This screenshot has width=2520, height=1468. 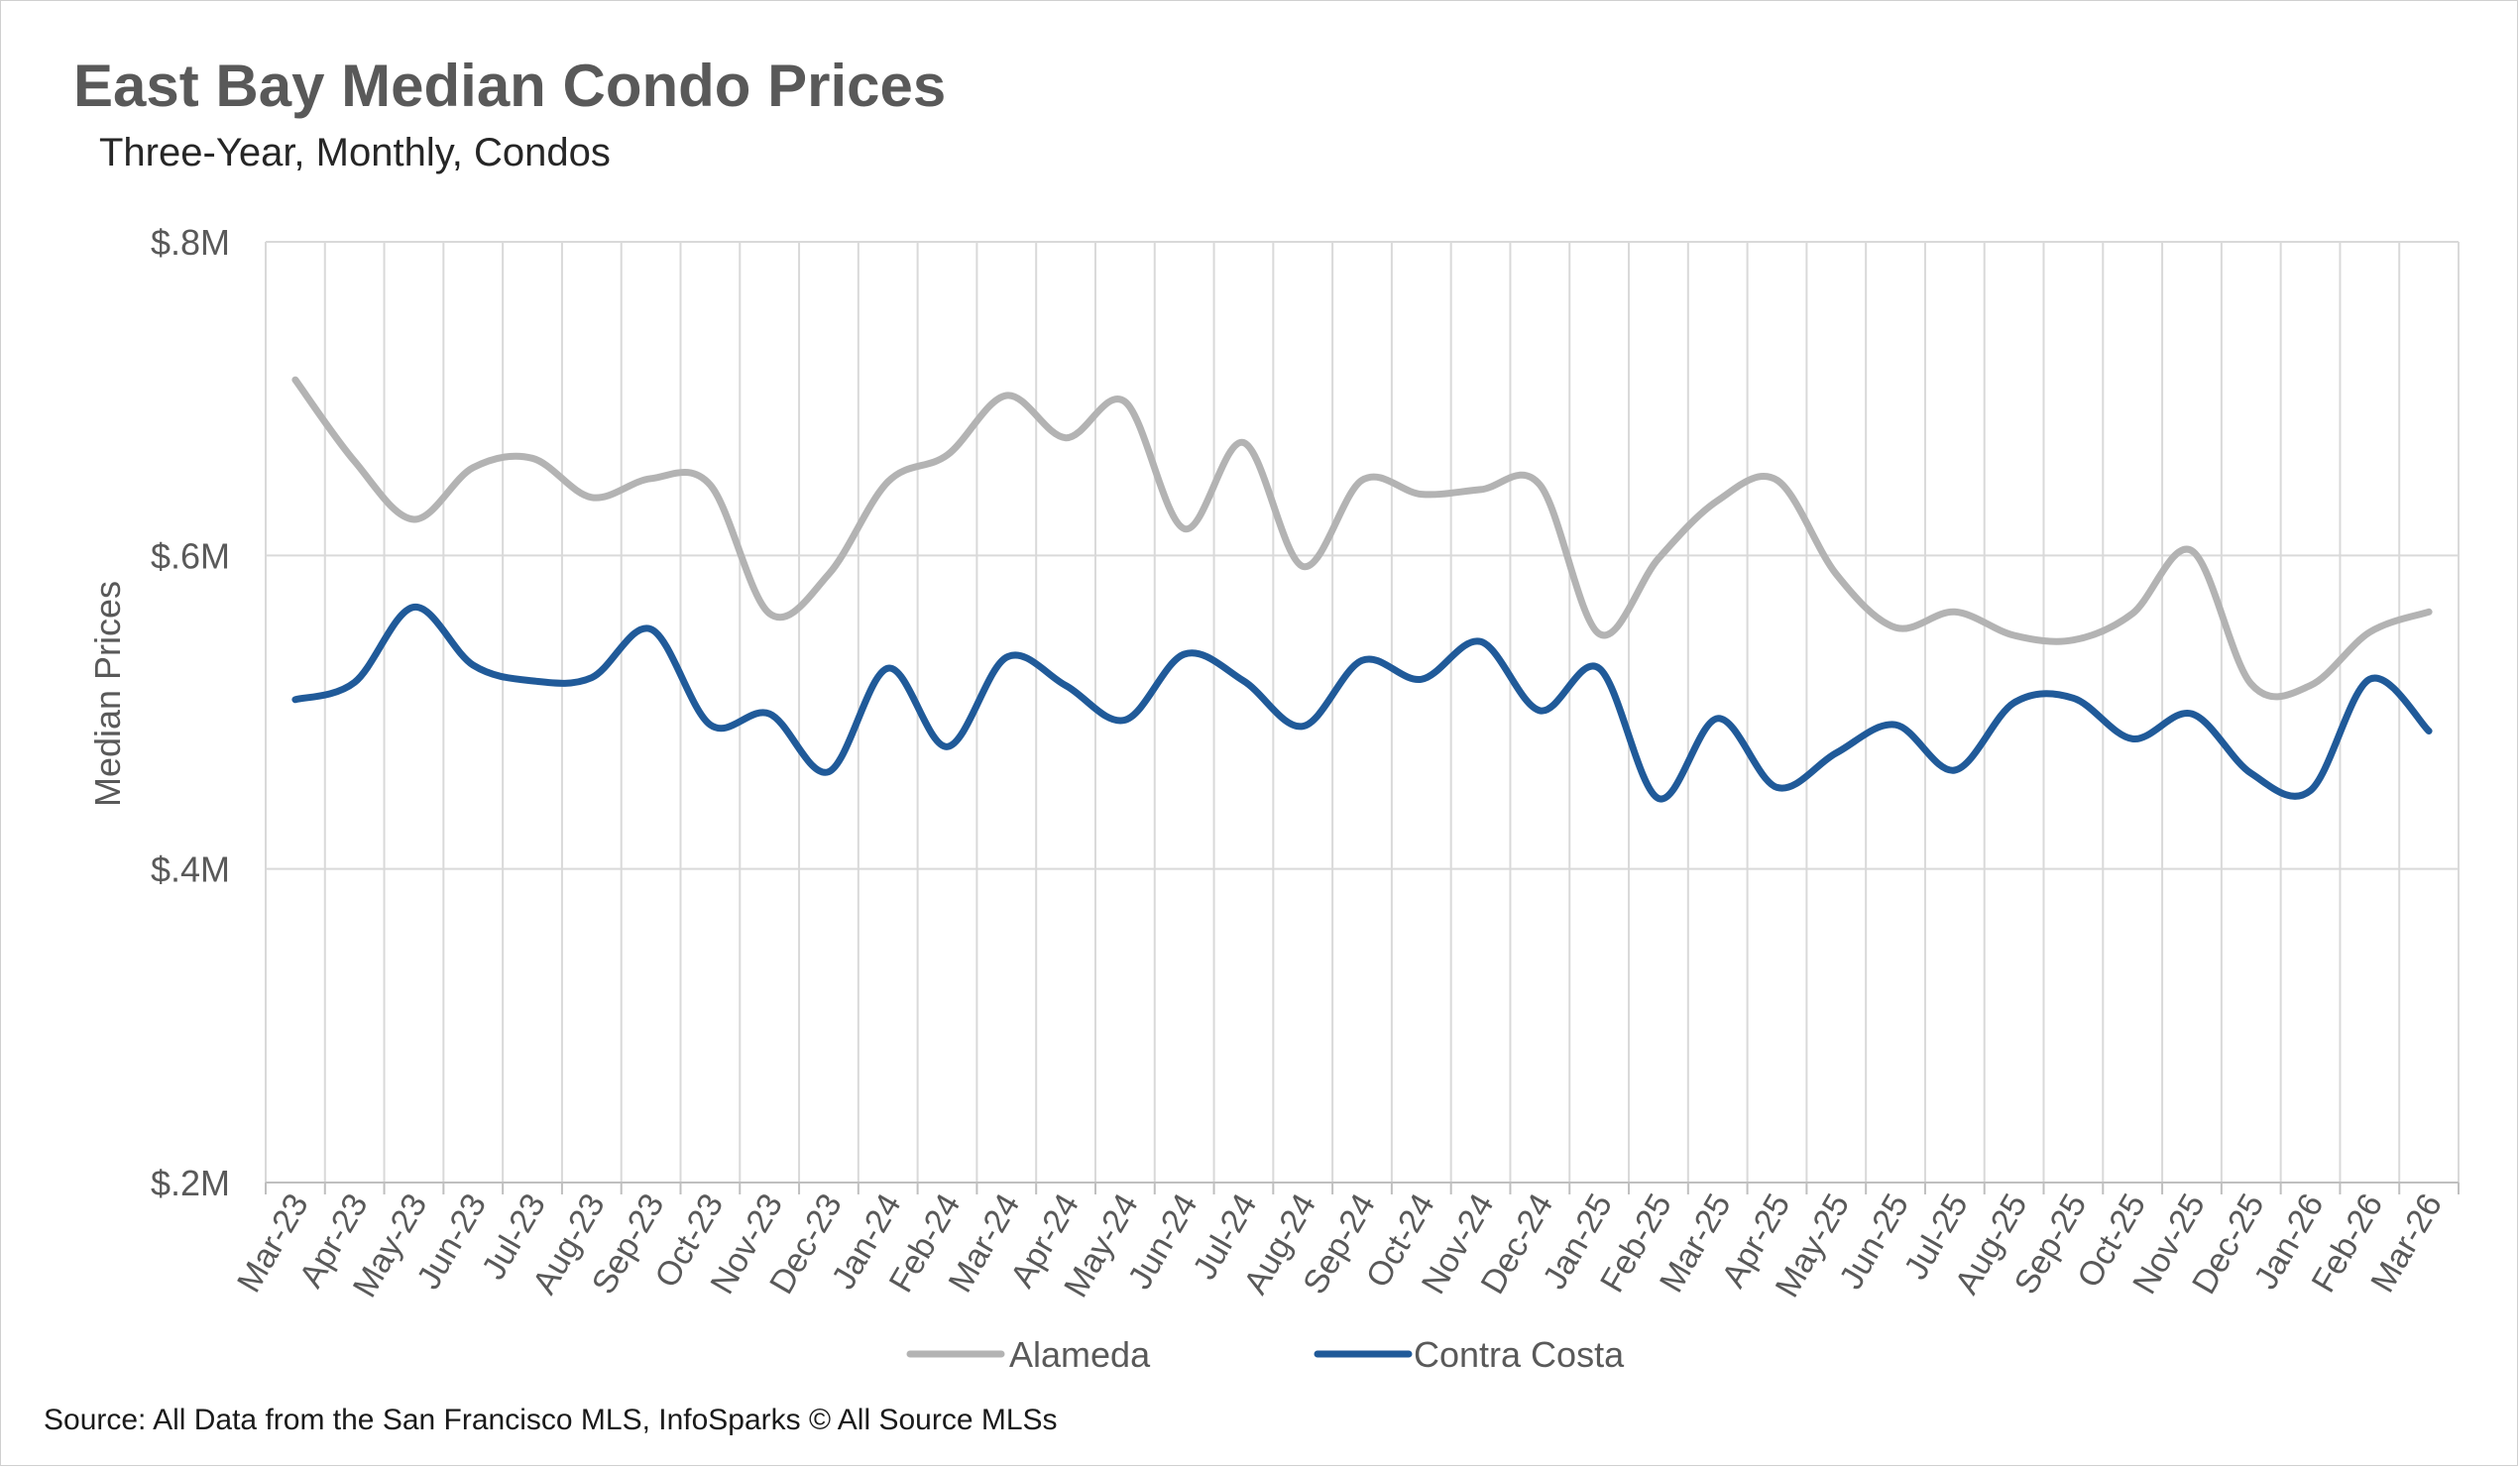 What do you see at coordinates (190, 242) in the screenshot?
I see `y-tick-label: $.8M` at bounding box center [190, 242].